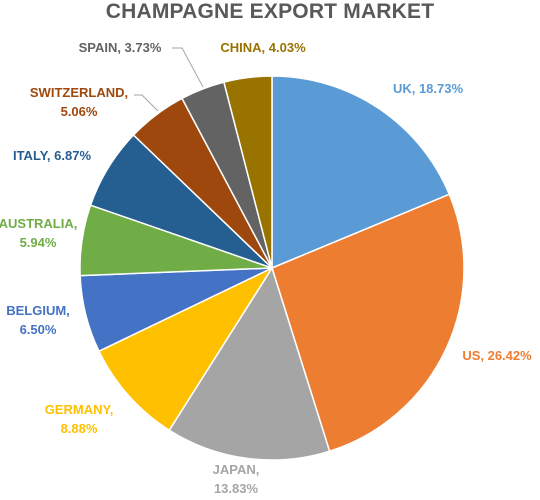 The height and width of the screenshot is (500, 540). I want to click on leader-line-spain, so click(188, 67).